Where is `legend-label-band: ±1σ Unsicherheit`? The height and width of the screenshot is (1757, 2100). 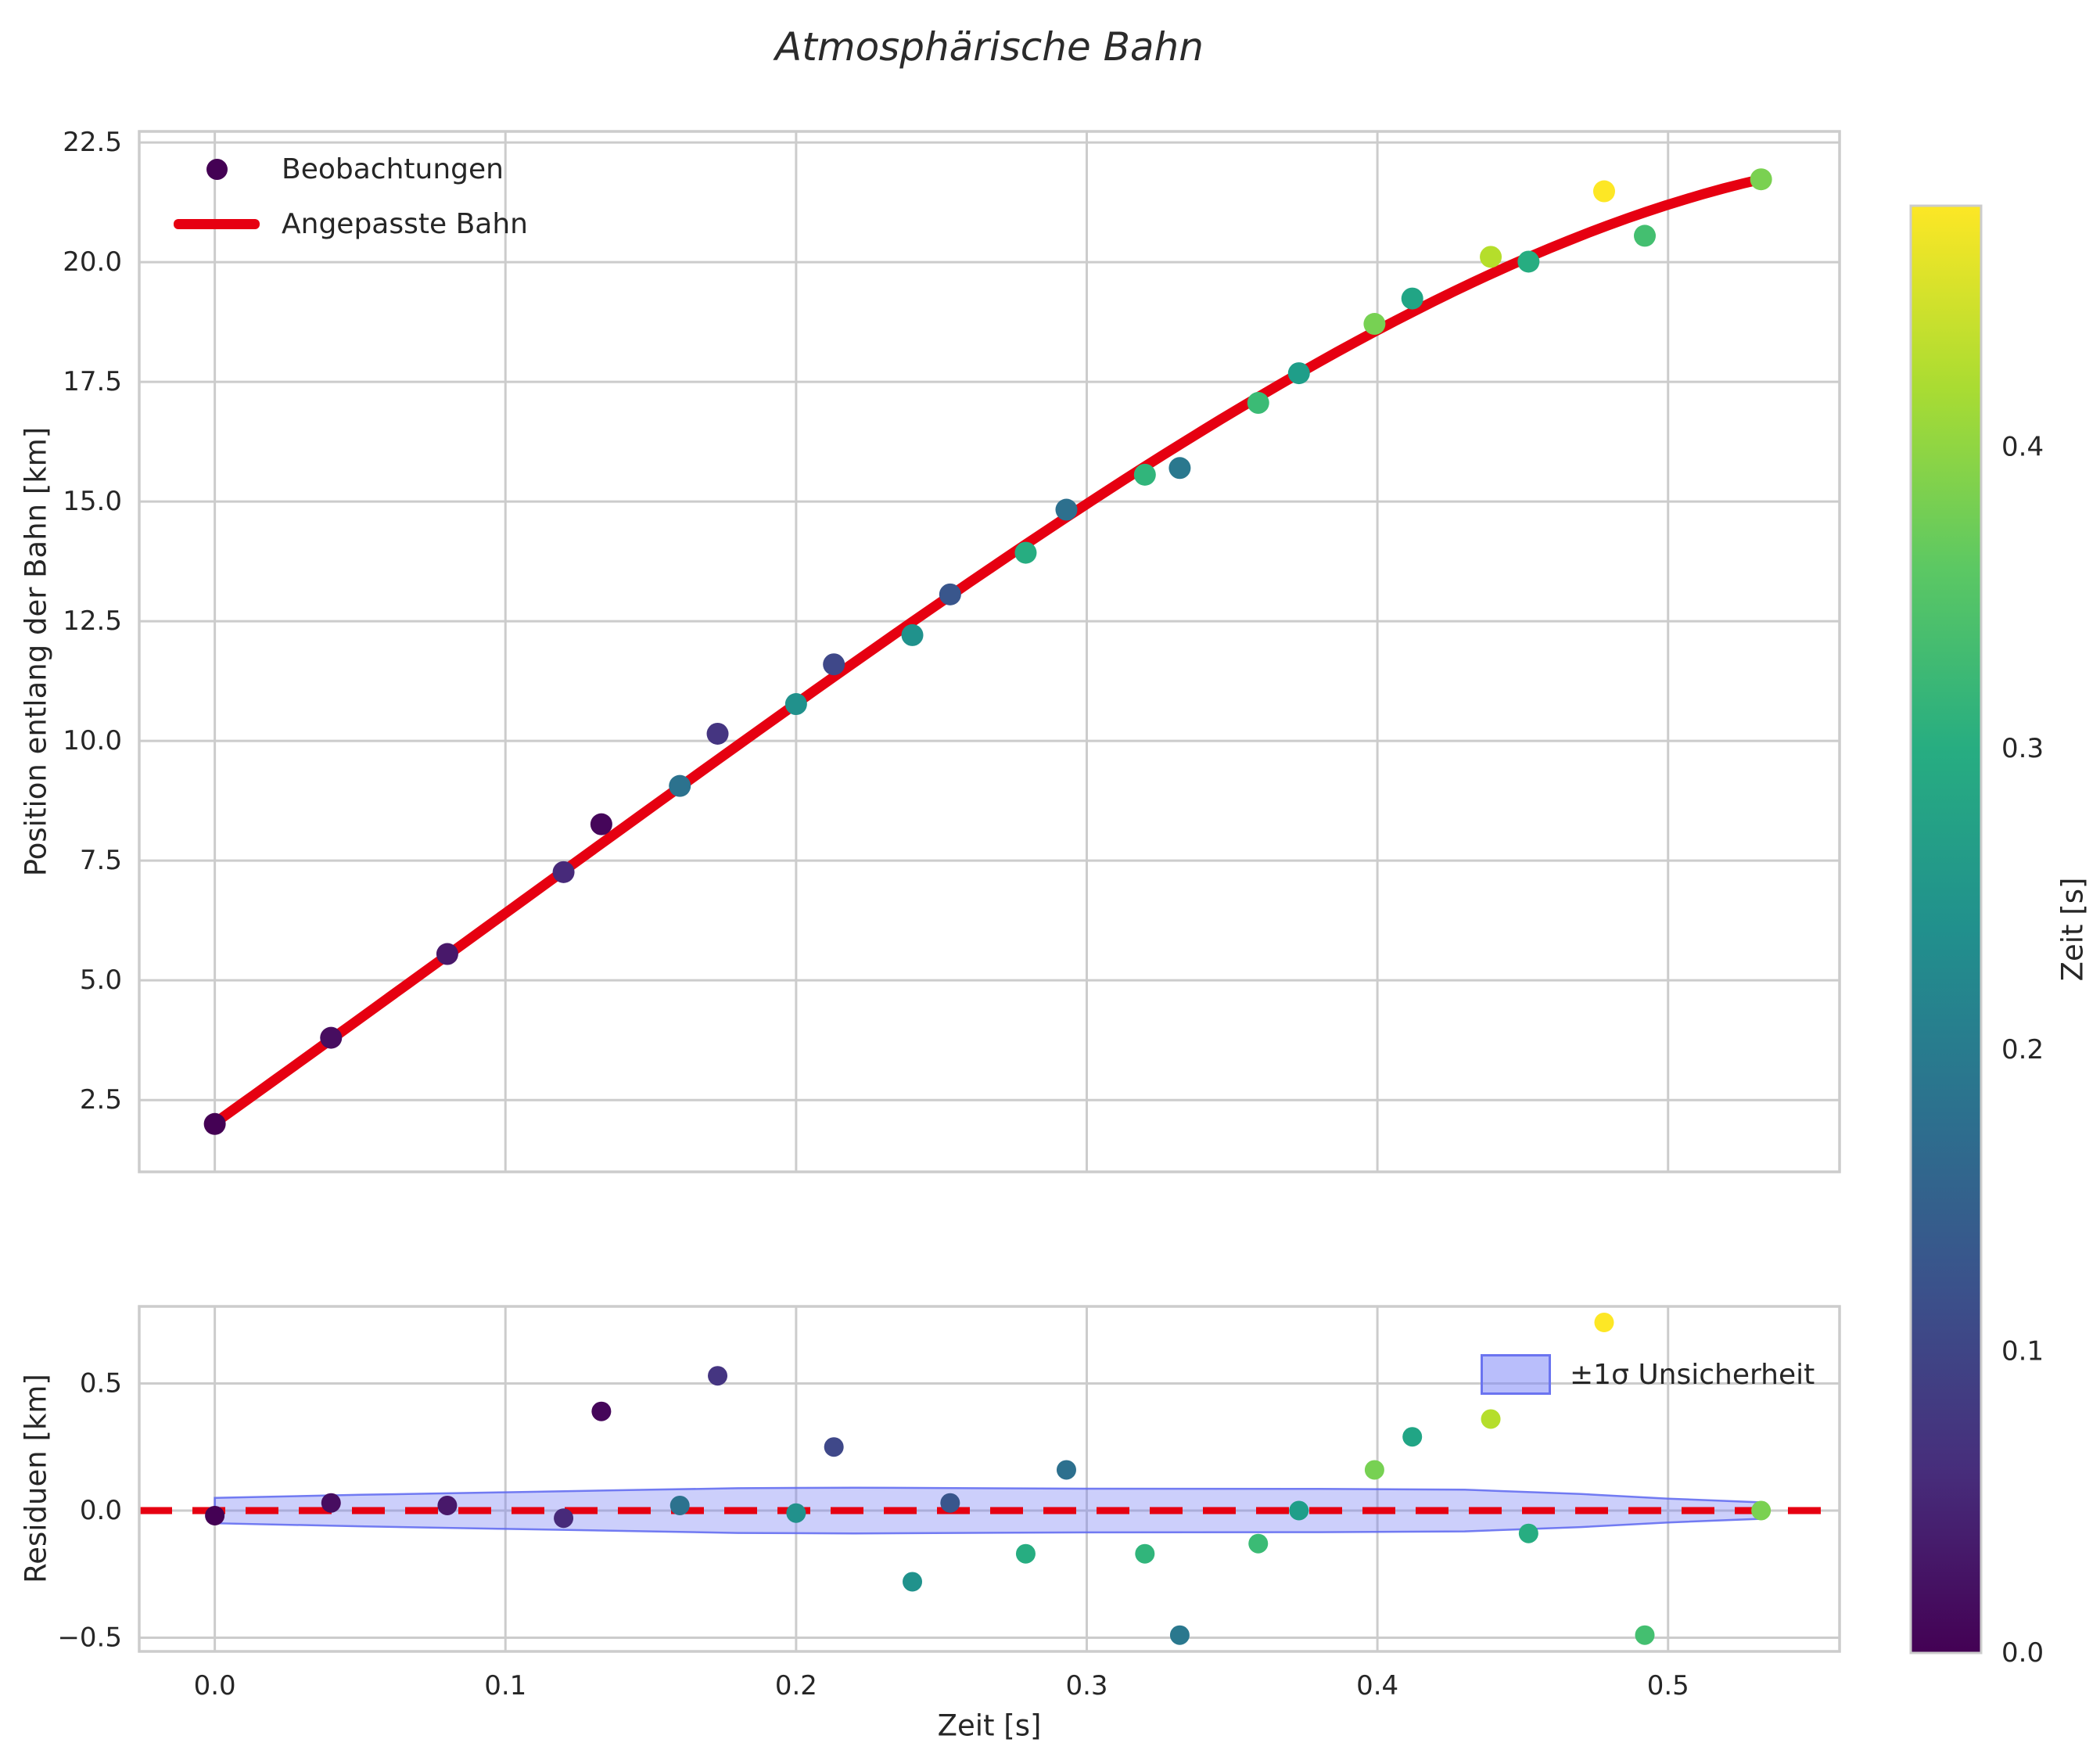 legend-label-band: ±1σ Unsicherheit is located at coordinates (1692, 1375).